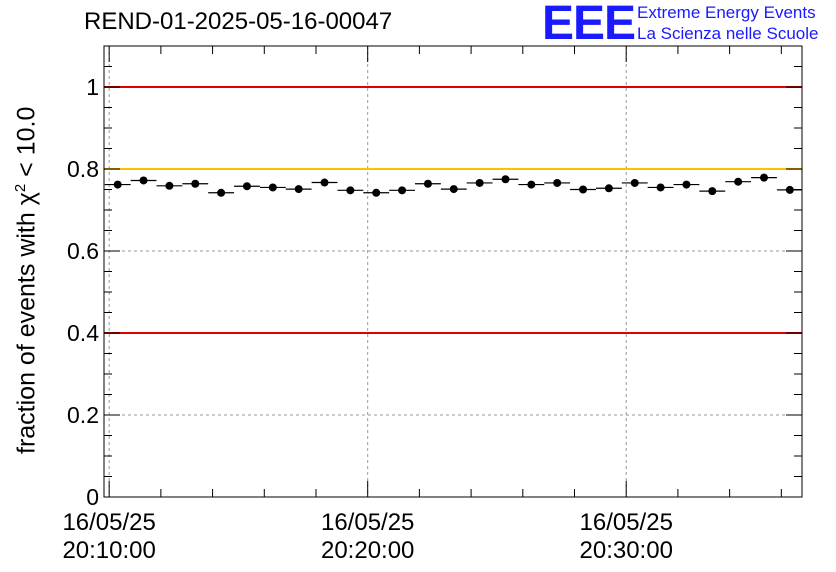 The height and width of the screenshot is (572, 836). Describe the element at coordinates (589, 25) in the screenshot. I see `eee-logo: EEE` at that location.